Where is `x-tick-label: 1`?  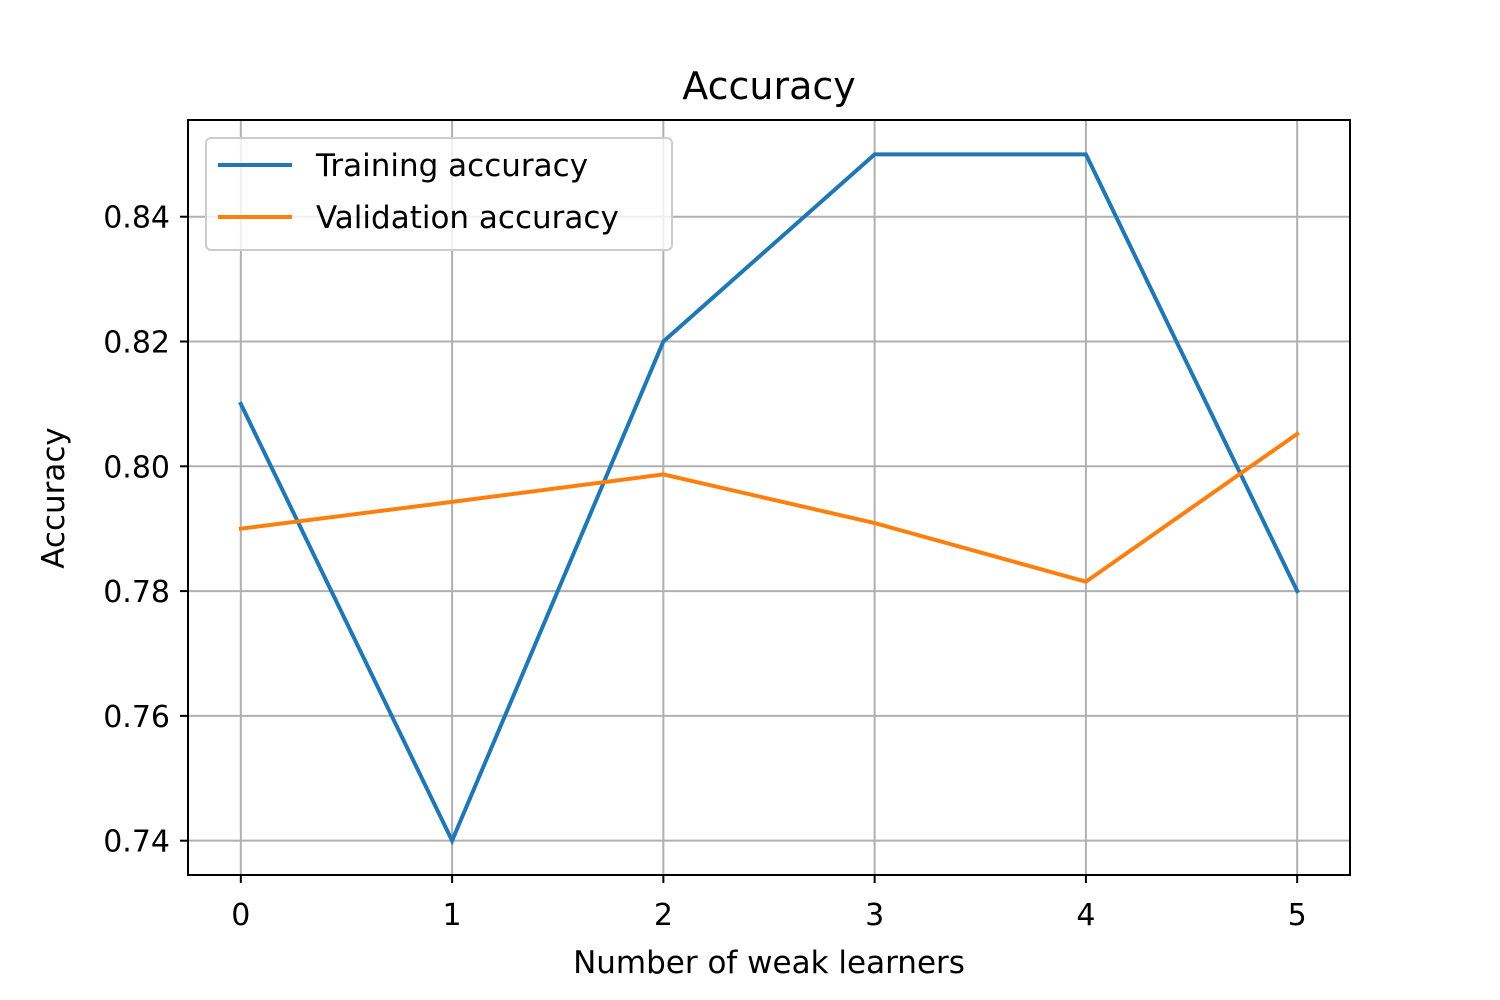
x-tick-label: 1 is located at coordinates (452, 915).